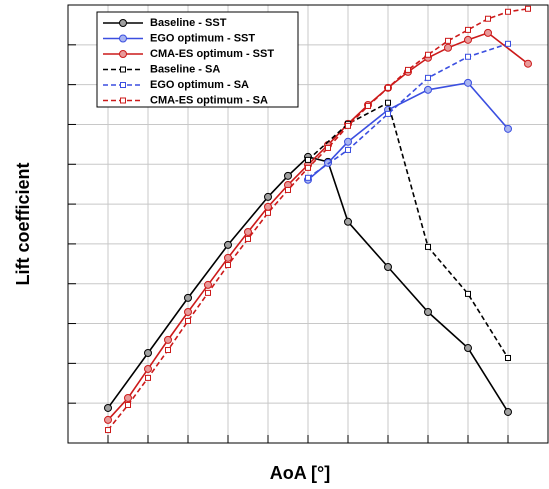  What do you see at coordinates (202, 38) in the screenshot?
I see `legend-label: EGO optimum - SST` at bounding box center [202, 38].